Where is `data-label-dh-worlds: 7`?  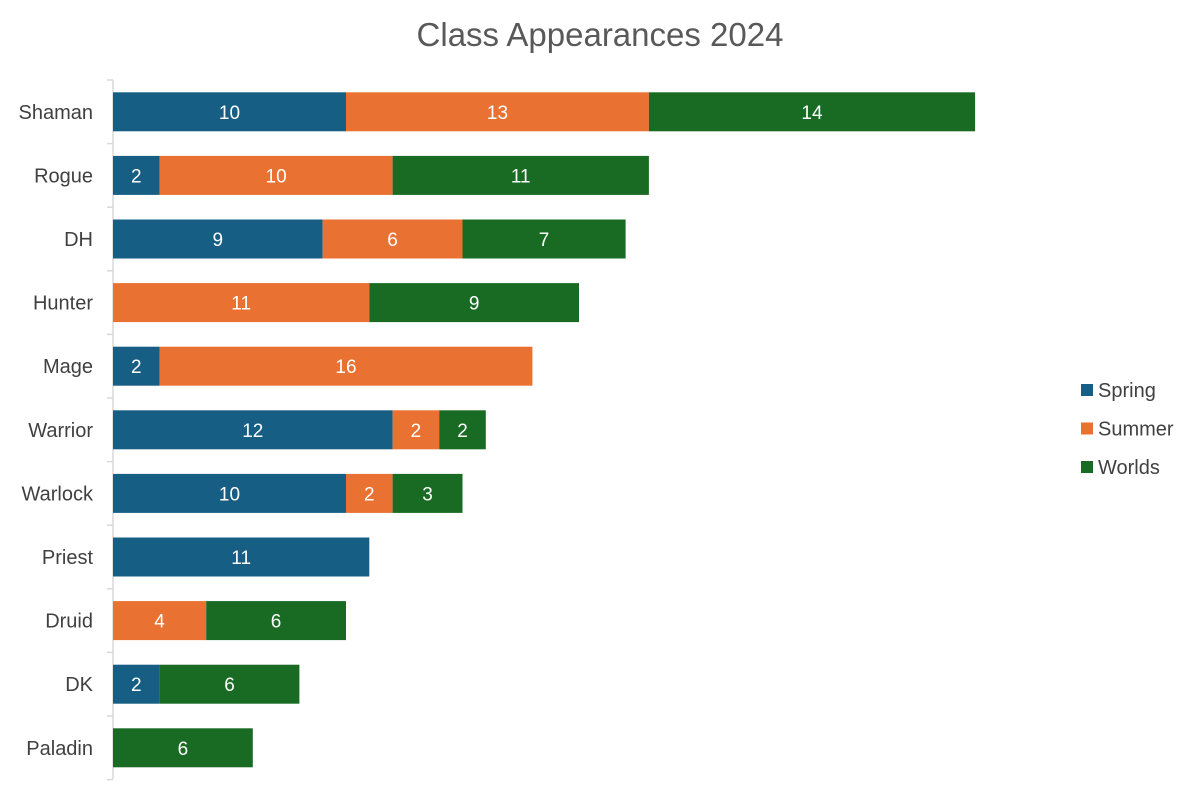
data-label-dh-worlds: 7 is located at coordinates (544, 240).